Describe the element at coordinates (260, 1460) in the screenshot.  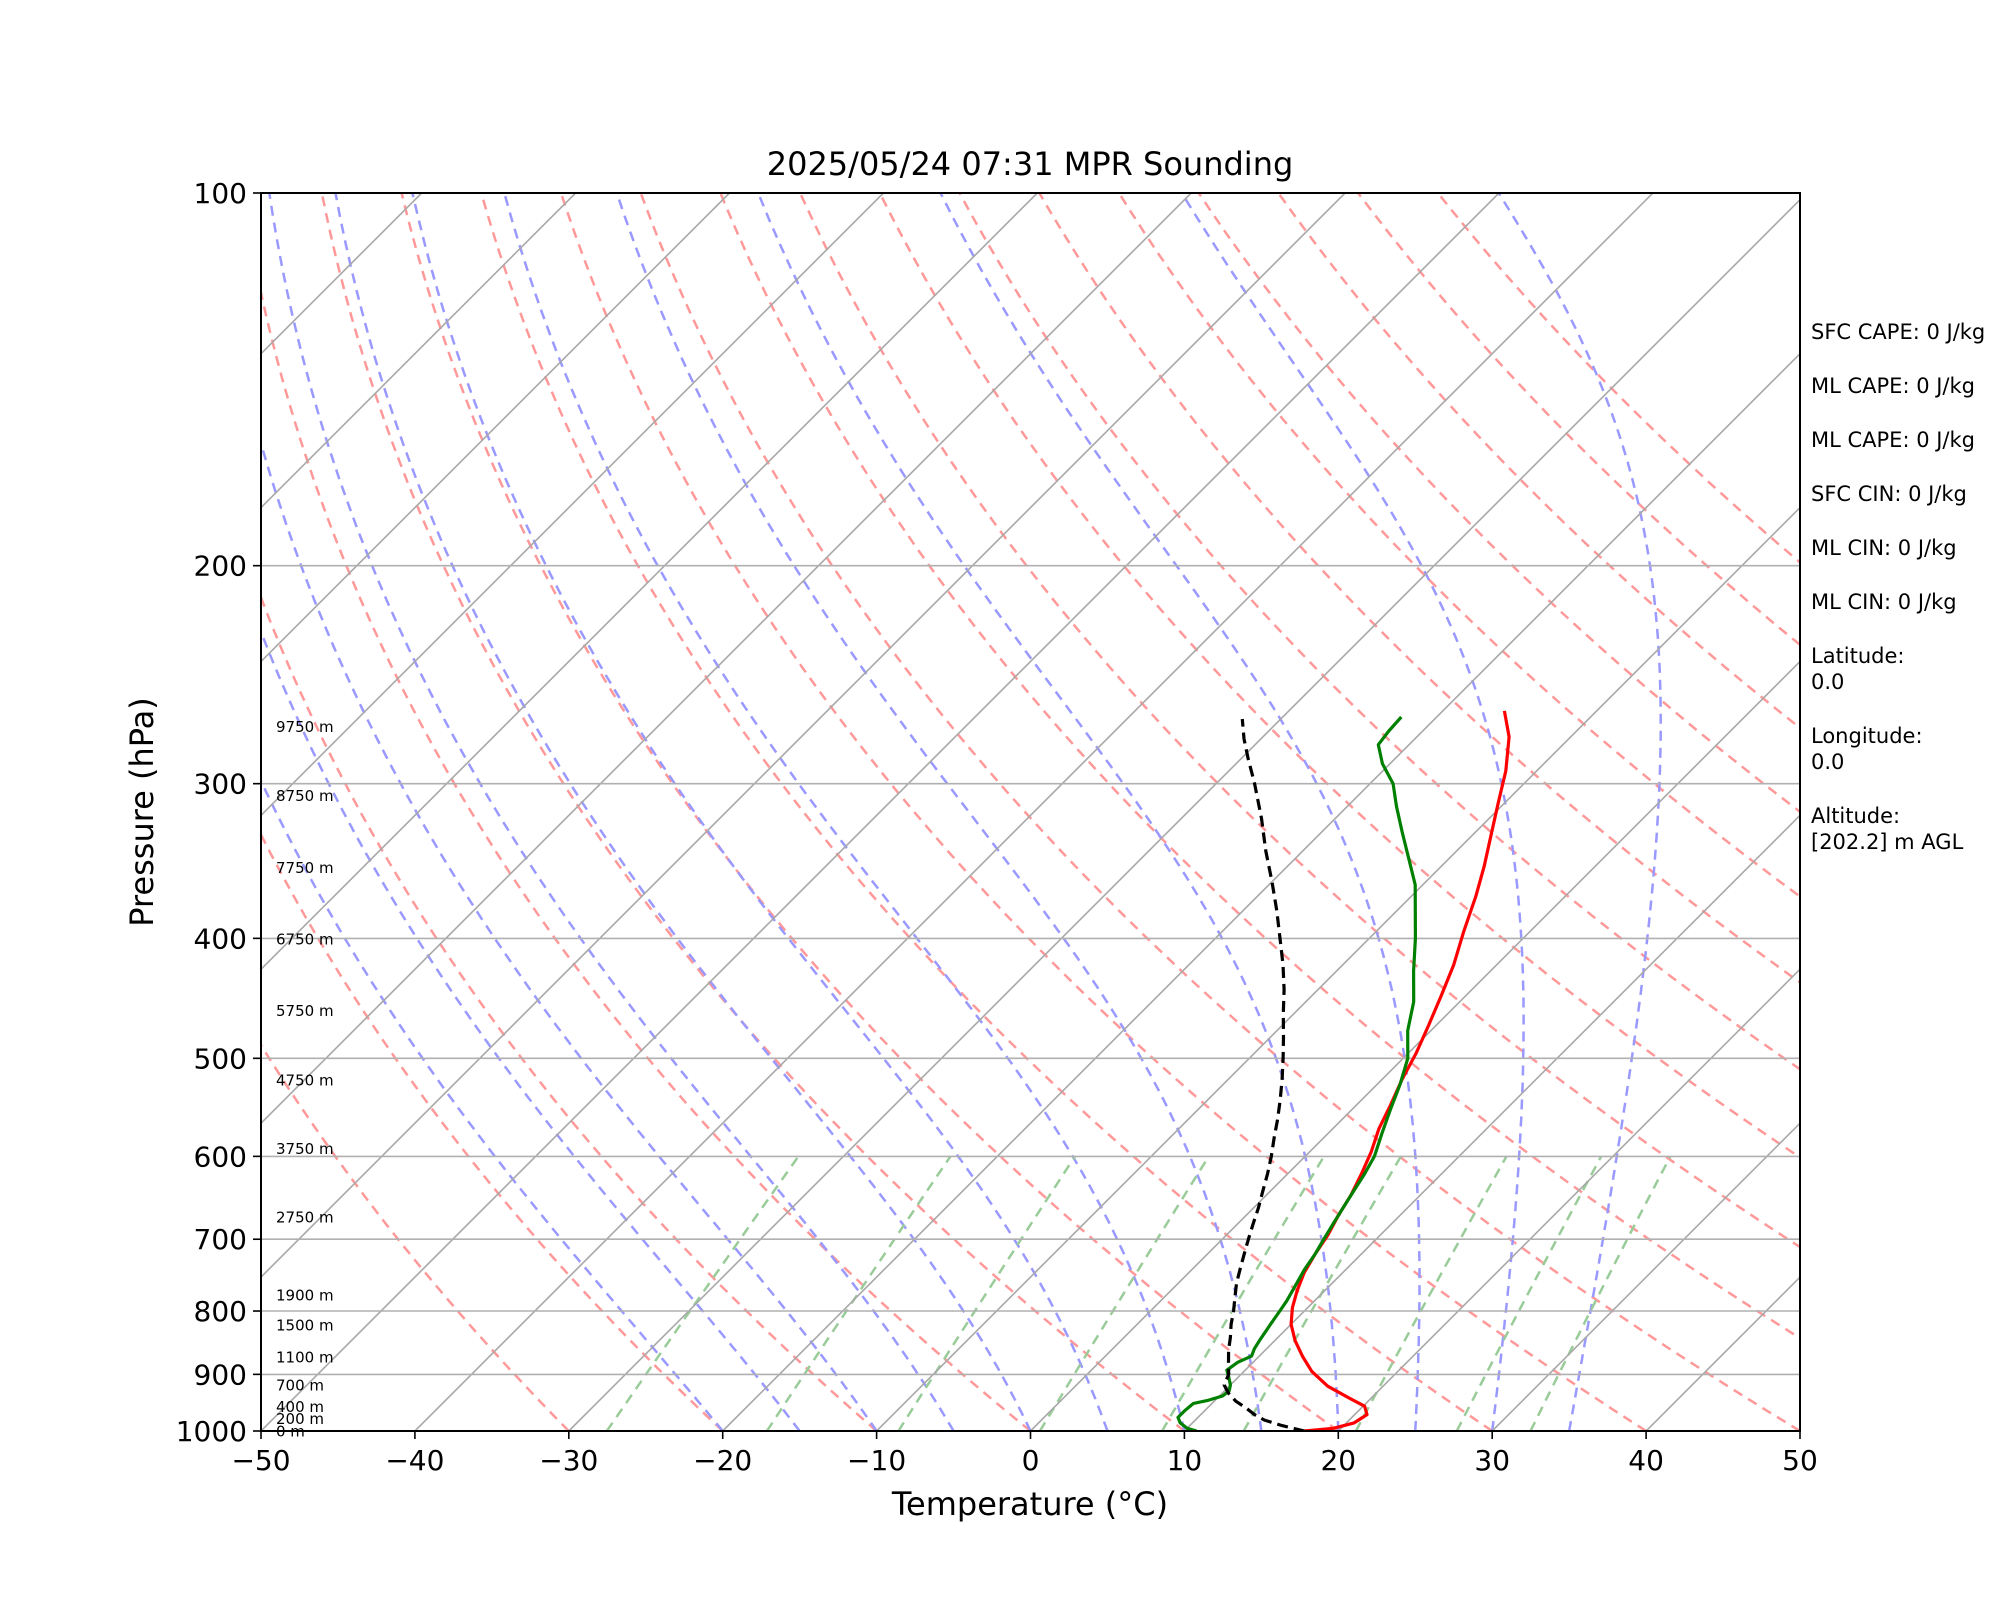
I see `x-tick-label: −50` at that location.